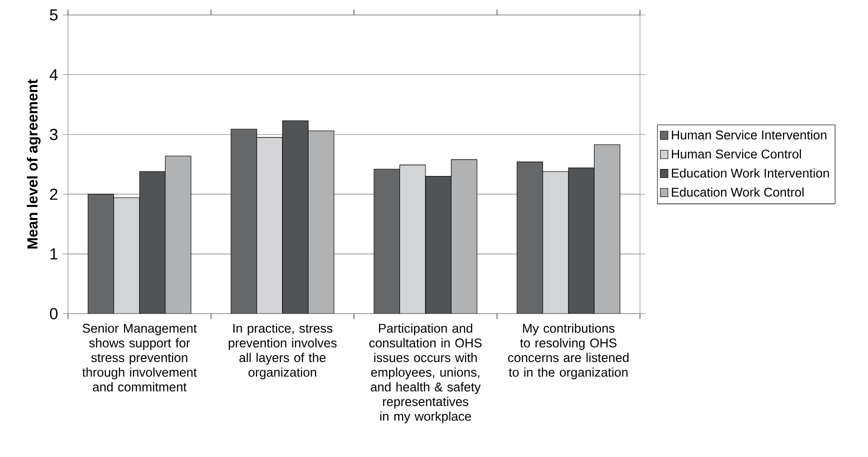  What do you see at coordinates (54, 134) in the screenshot?
I see `y-tick-label: 3` at bounding box center [54, 134].